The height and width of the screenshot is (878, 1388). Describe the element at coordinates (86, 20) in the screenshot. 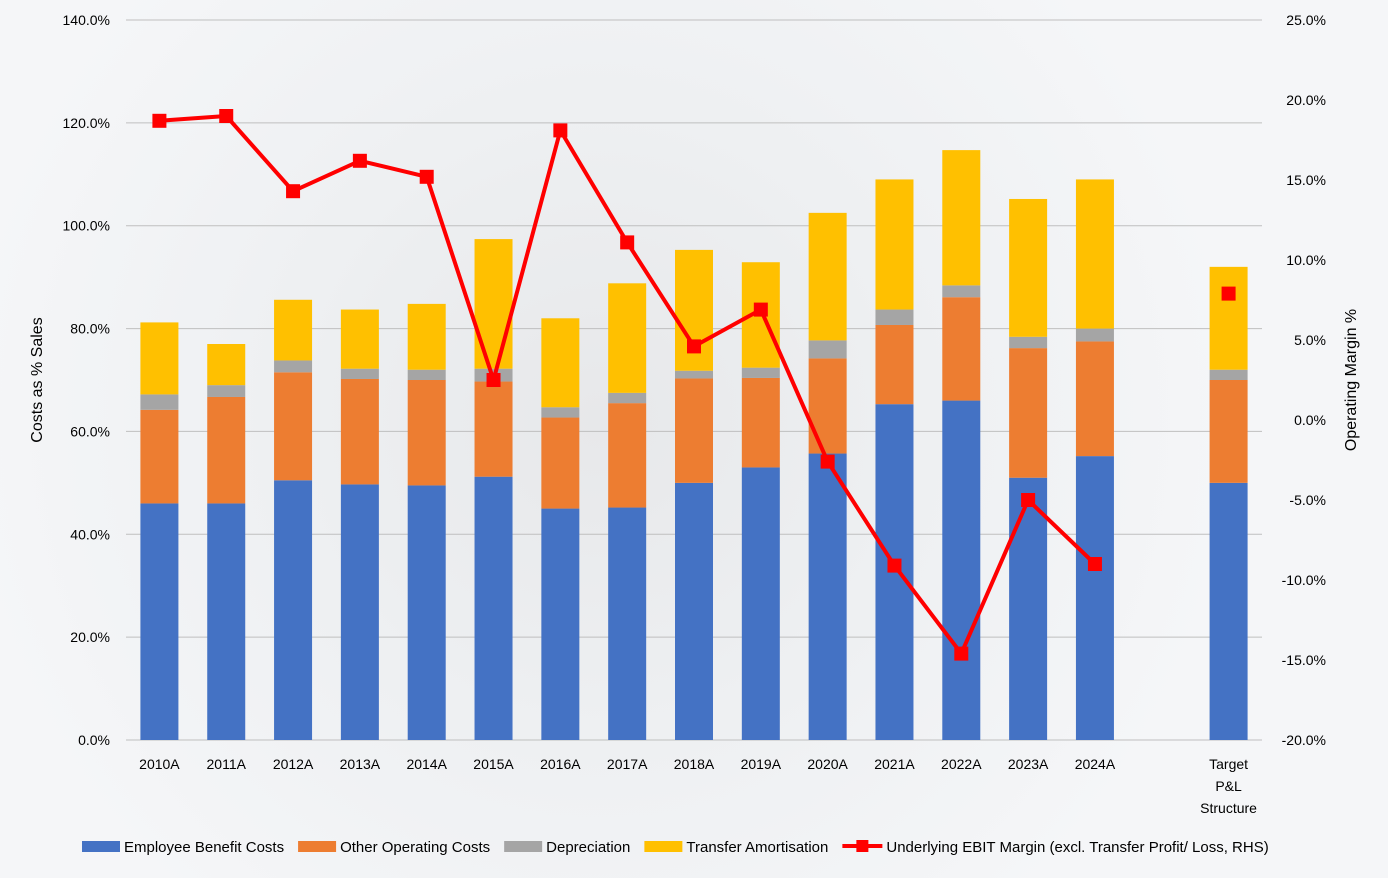

I see `left-tick-label: 140.0%` at that location.